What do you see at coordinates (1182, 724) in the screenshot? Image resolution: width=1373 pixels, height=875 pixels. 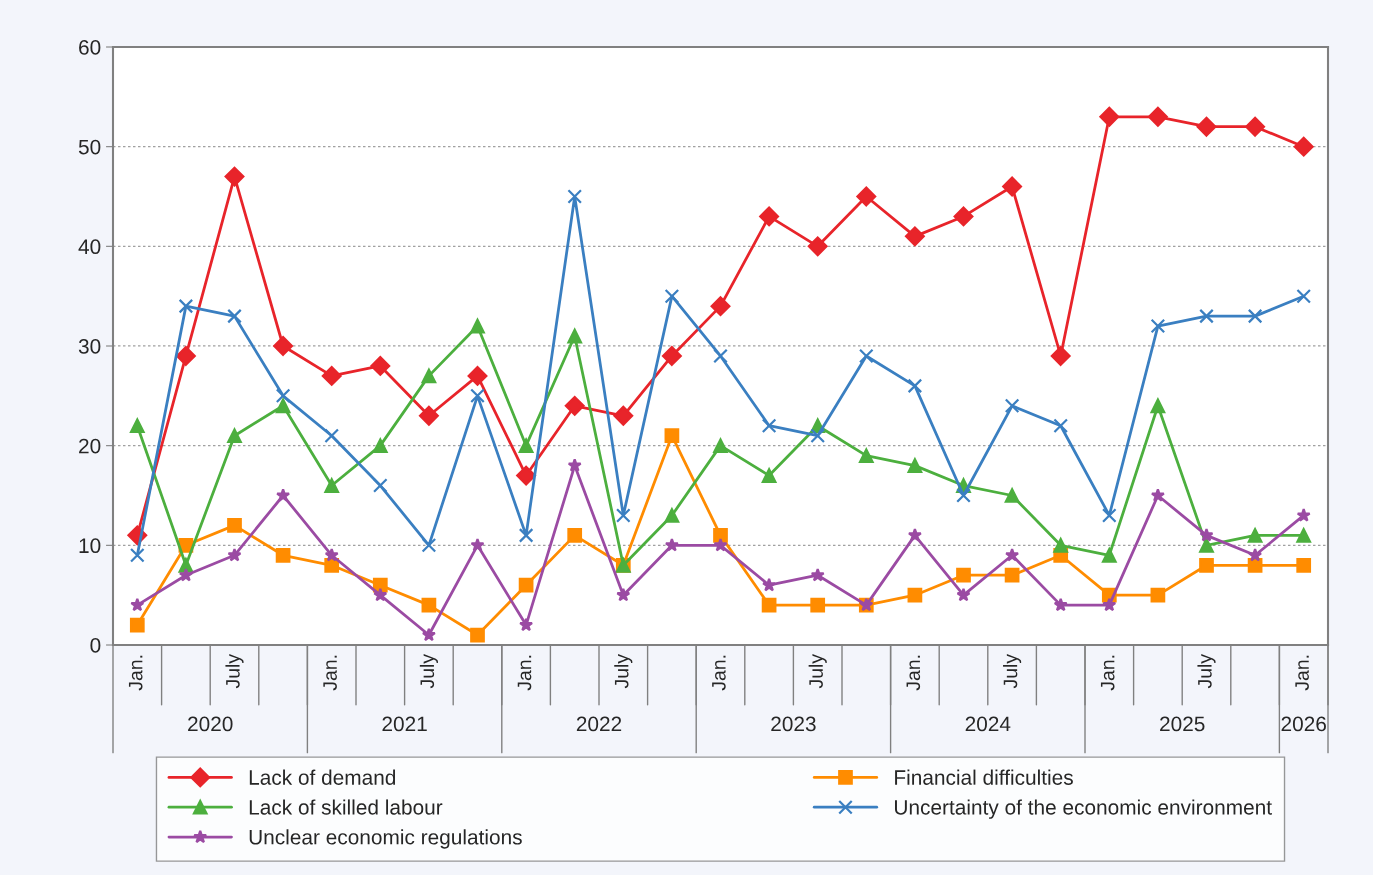 I see `text: 2025` at bounding box center [1182, 724].